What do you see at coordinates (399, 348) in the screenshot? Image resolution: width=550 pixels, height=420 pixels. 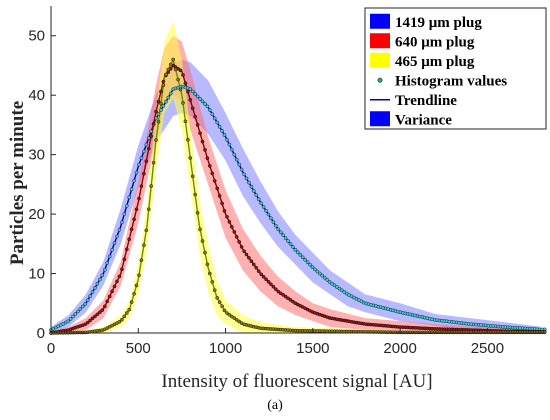 I see `x-tick-label: 2000` at bounding box center [399, 348].